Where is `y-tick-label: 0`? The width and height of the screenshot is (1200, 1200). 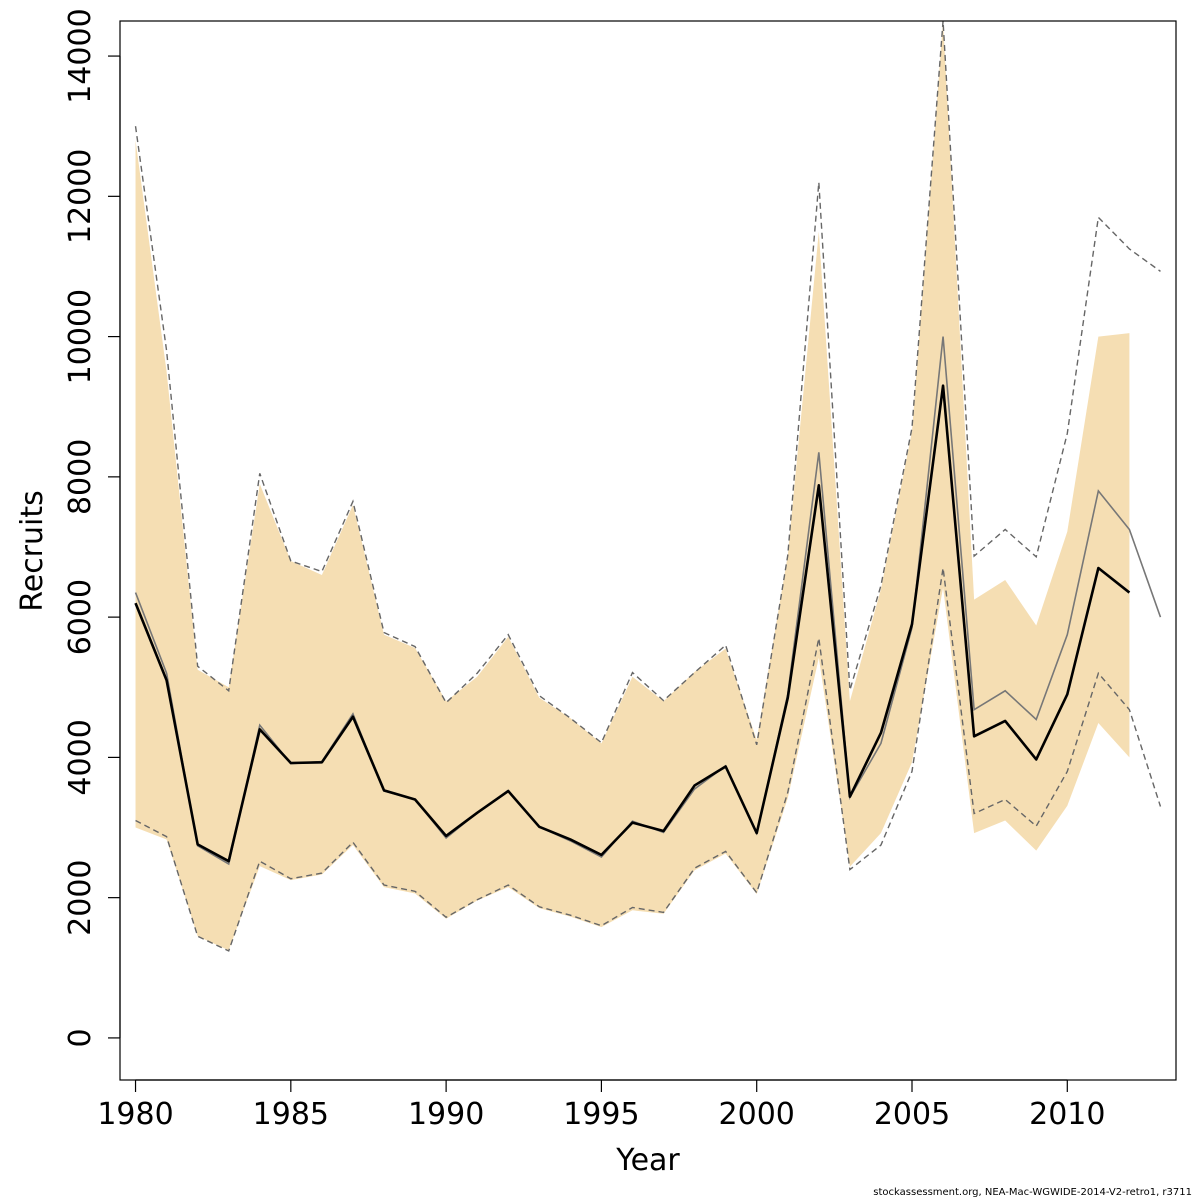 y-tick-label: 0 is located at coordinates (80, 1037).